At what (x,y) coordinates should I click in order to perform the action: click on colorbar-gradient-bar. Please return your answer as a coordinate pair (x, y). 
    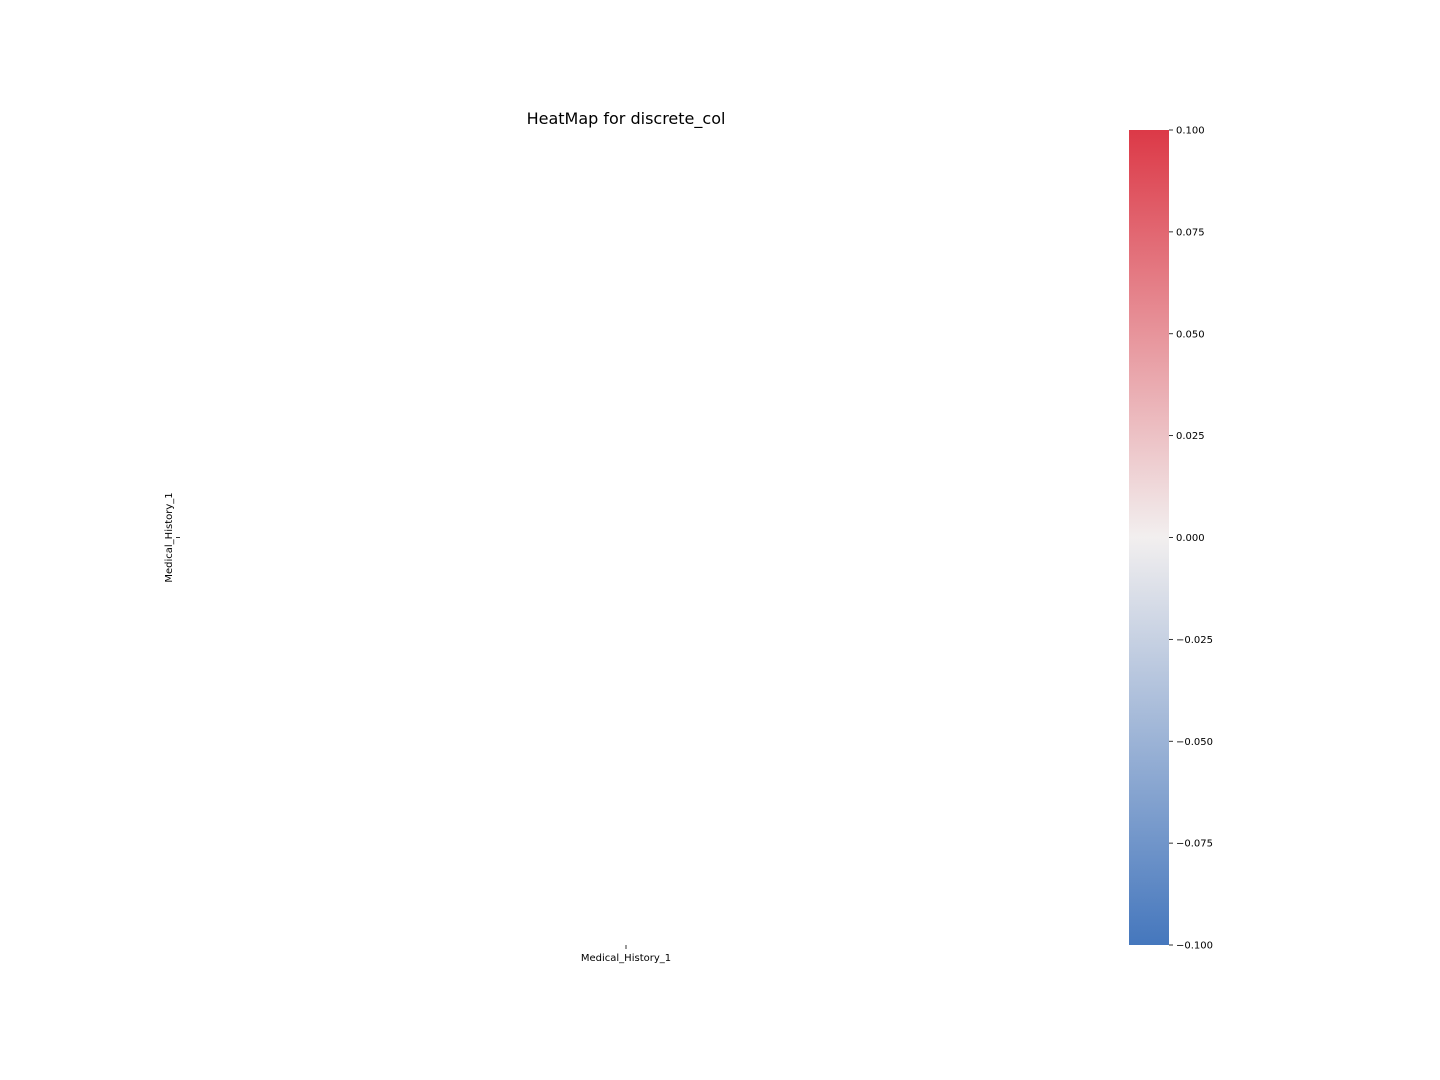
    Looking at the image, I should click on (1149, 537).